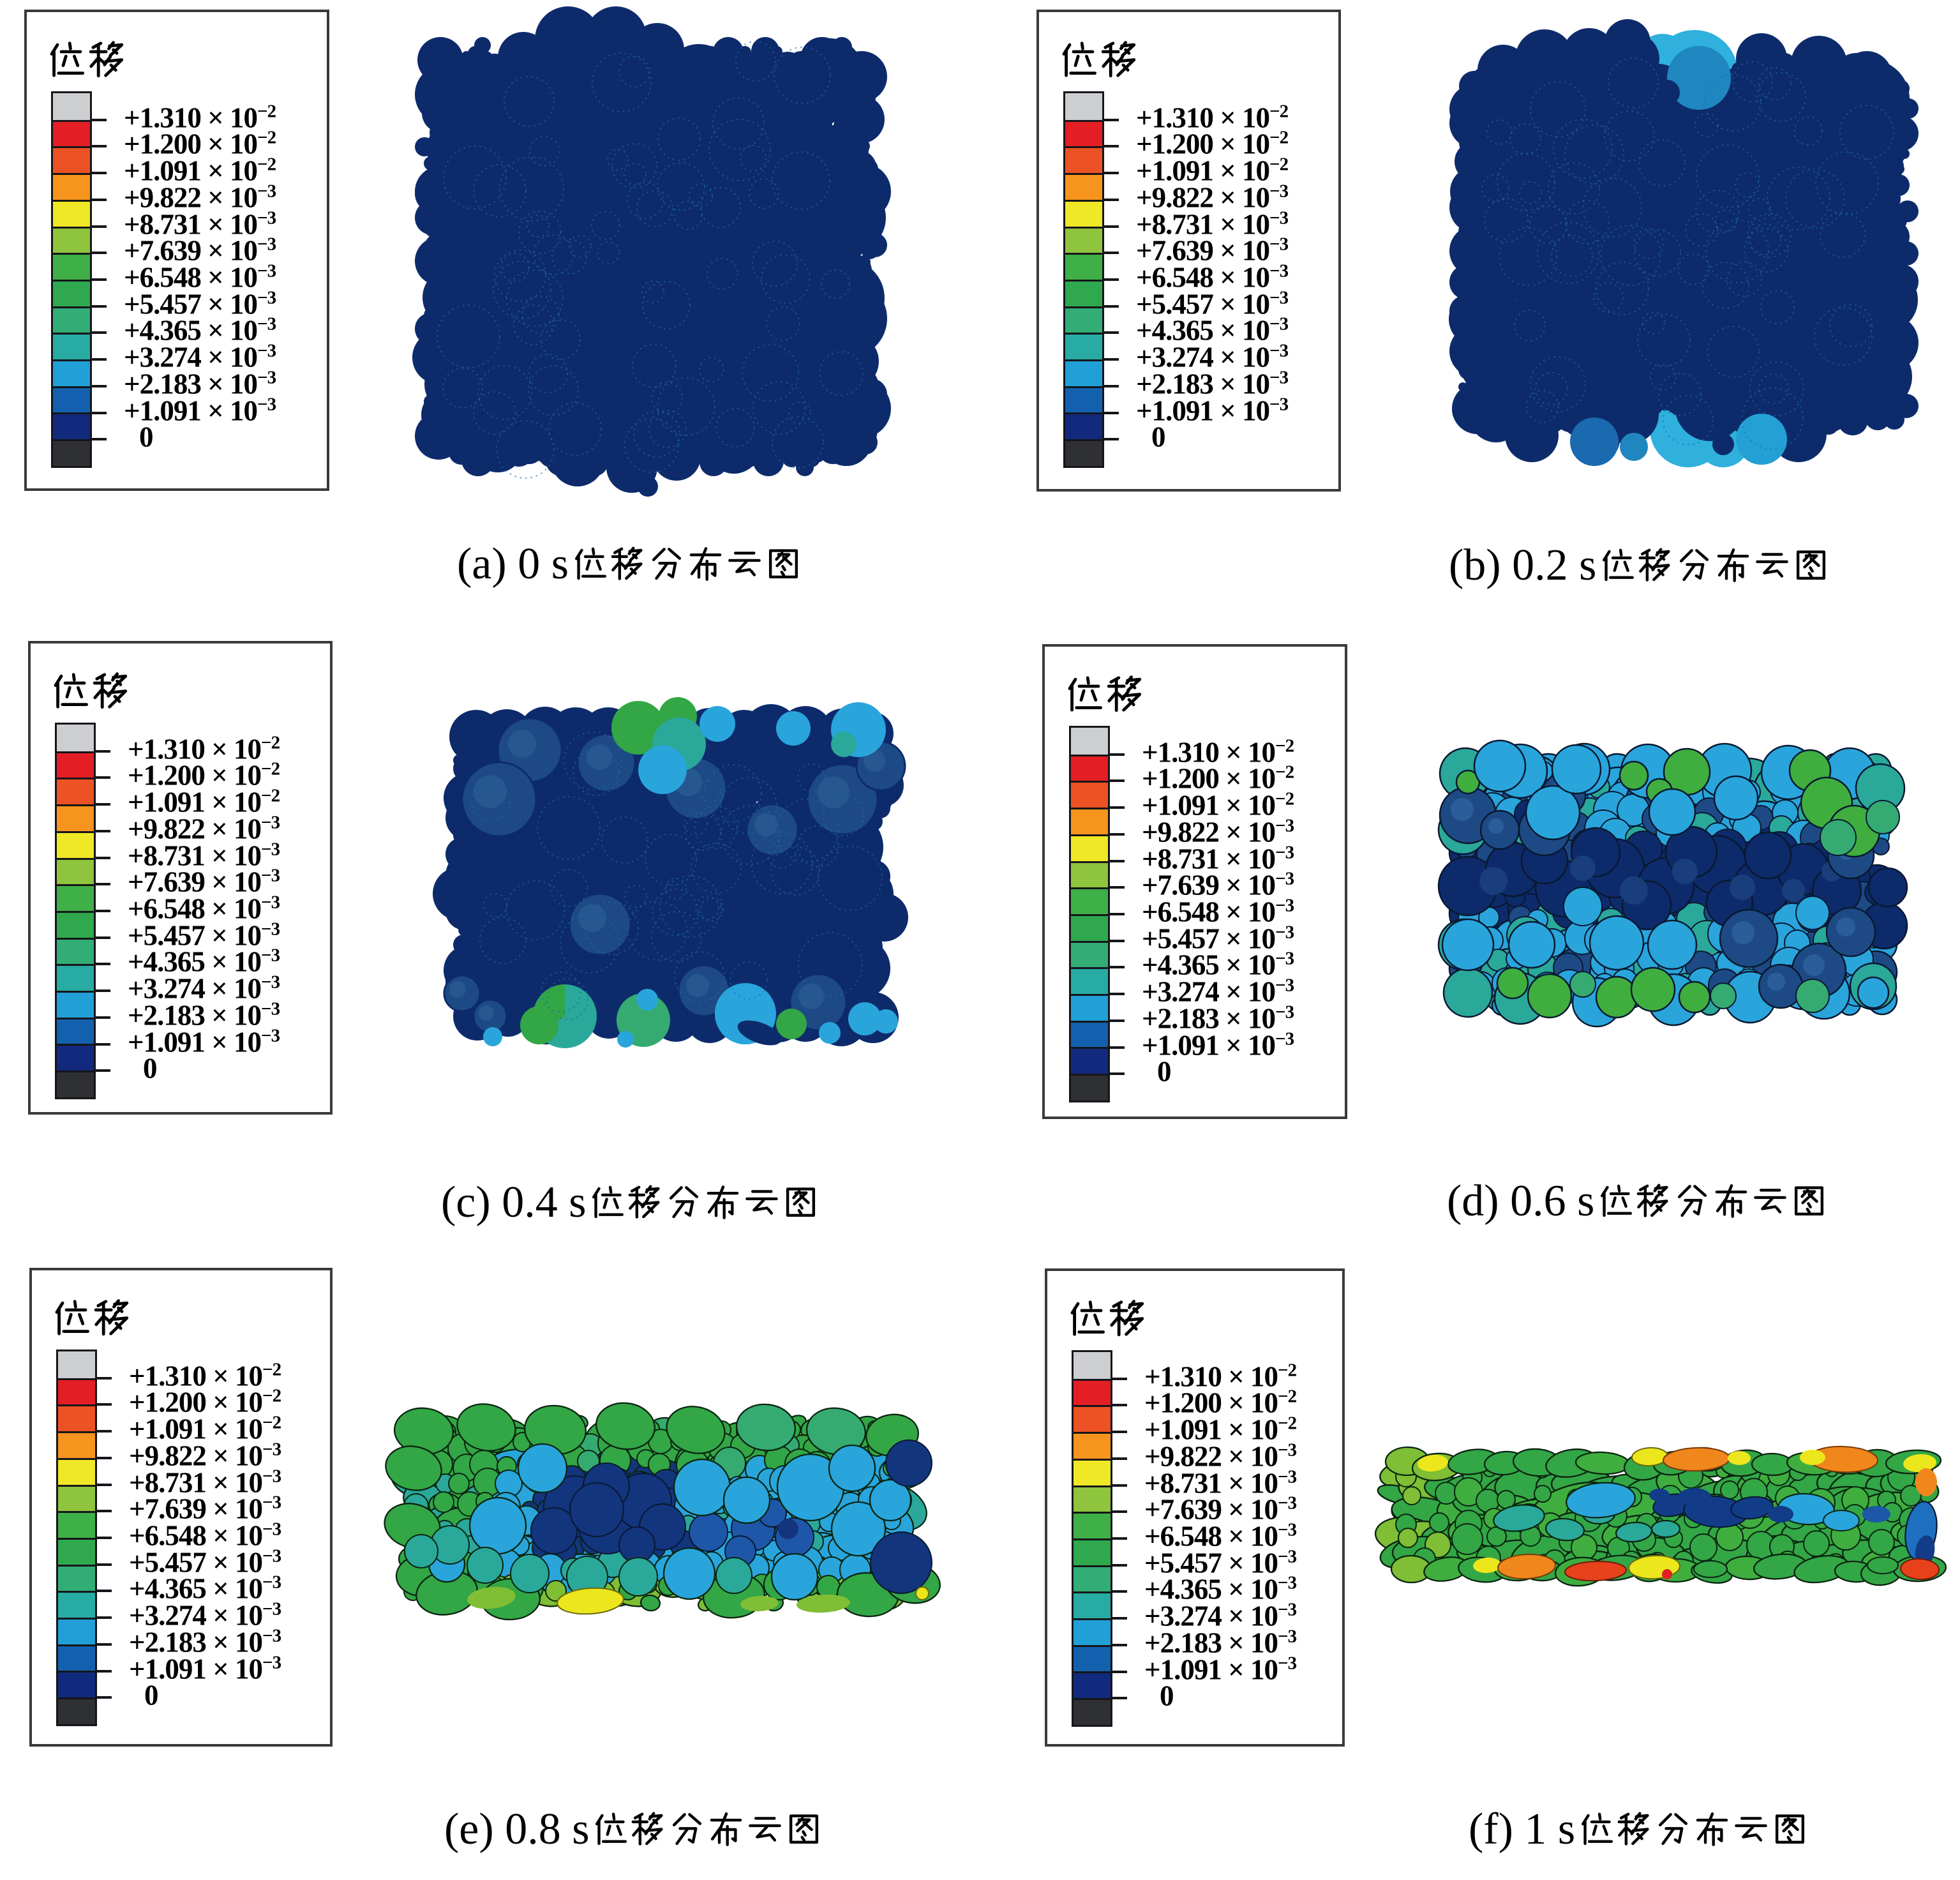 This screenshot has width=1960, height=1880. I want to click on svg-text: (a) 0 s, so click(513, 566).